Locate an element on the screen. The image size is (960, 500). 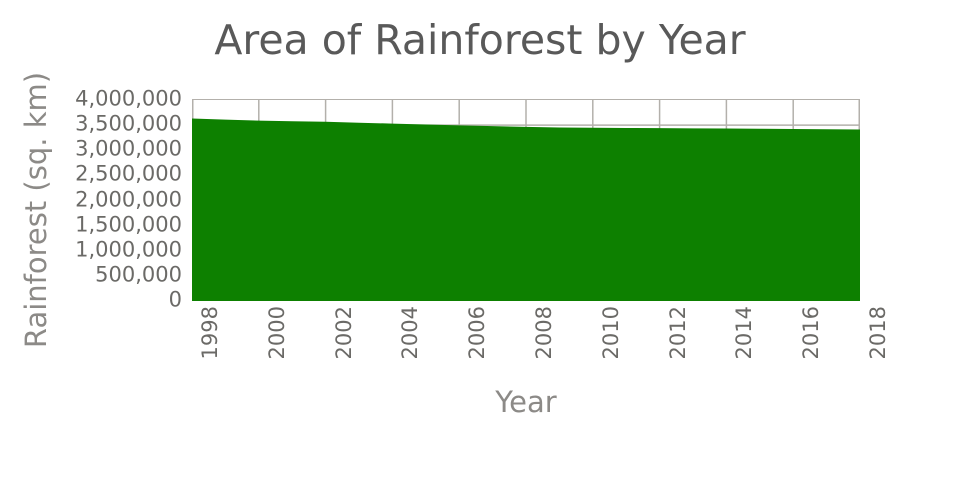
y-axis-tick-label: 3,000,000 is located at coordinates (128, 148).